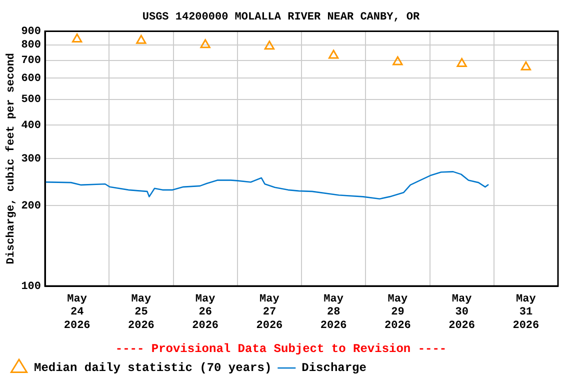 The image size is (576, 384). What do you see at coordinates (31, 32) in the screenshot?
I see `y-tick-label: 900` at bounding box center [31, 32].